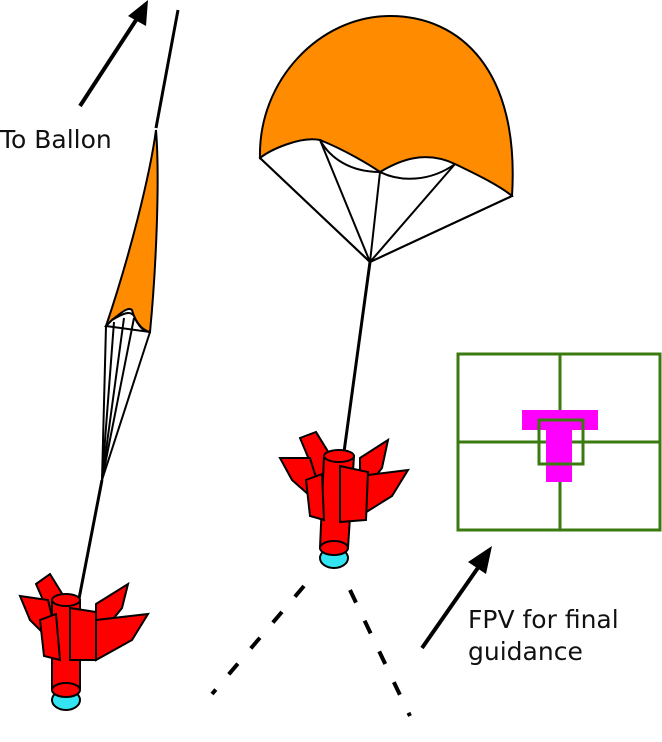 The image size is (662, 742). Describe the element at coordinates (560, 446) in the screenshot. I see `target-T-icon` at that location.